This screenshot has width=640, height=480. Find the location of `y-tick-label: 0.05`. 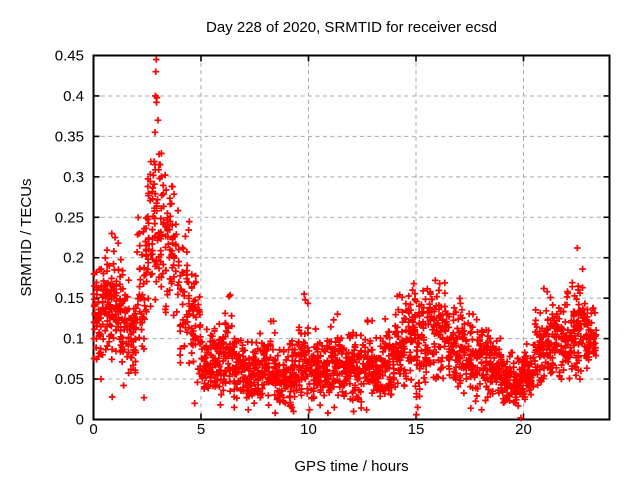

y-tick-label: 0.05 is located at coordinates (69, 379).